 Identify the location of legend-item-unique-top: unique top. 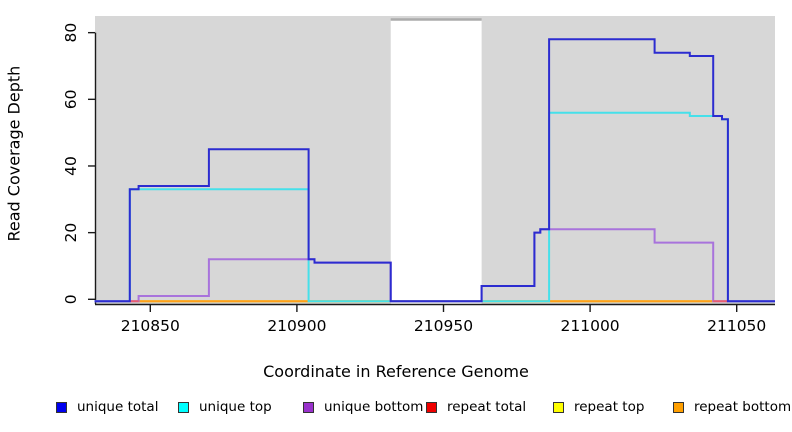
(225, 407).